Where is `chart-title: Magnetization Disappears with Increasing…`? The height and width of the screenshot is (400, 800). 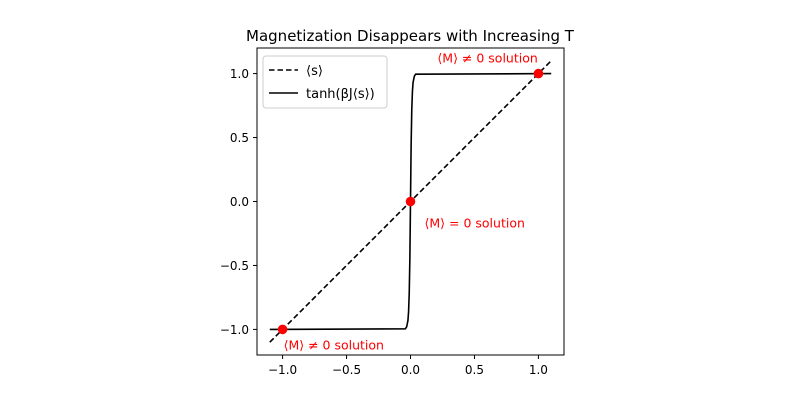 chart-title: Magnetization Disappears with Increasing… is located at coordinates (410, 36).